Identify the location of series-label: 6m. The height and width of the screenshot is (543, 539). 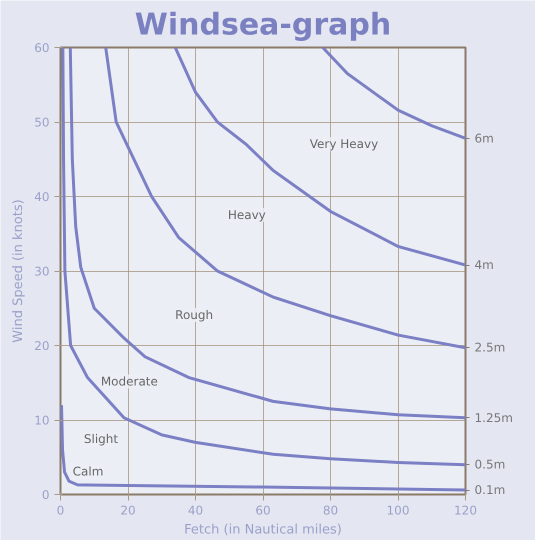
(484, 138).